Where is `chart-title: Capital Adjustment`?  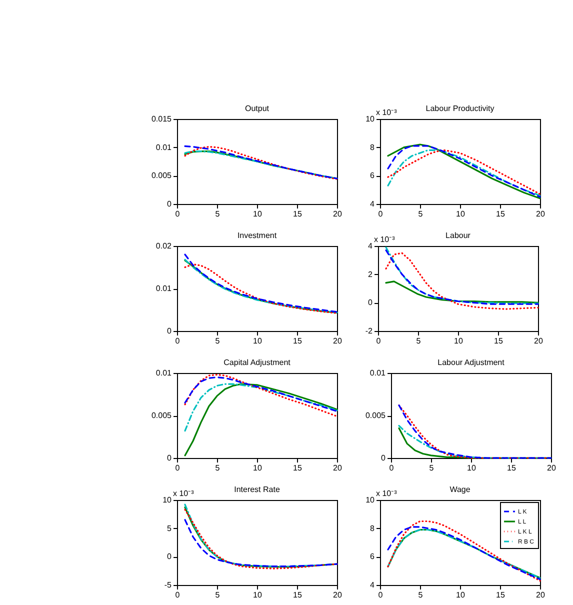 chart-title: Capital Adjustment is located at coordinates (258, 362).